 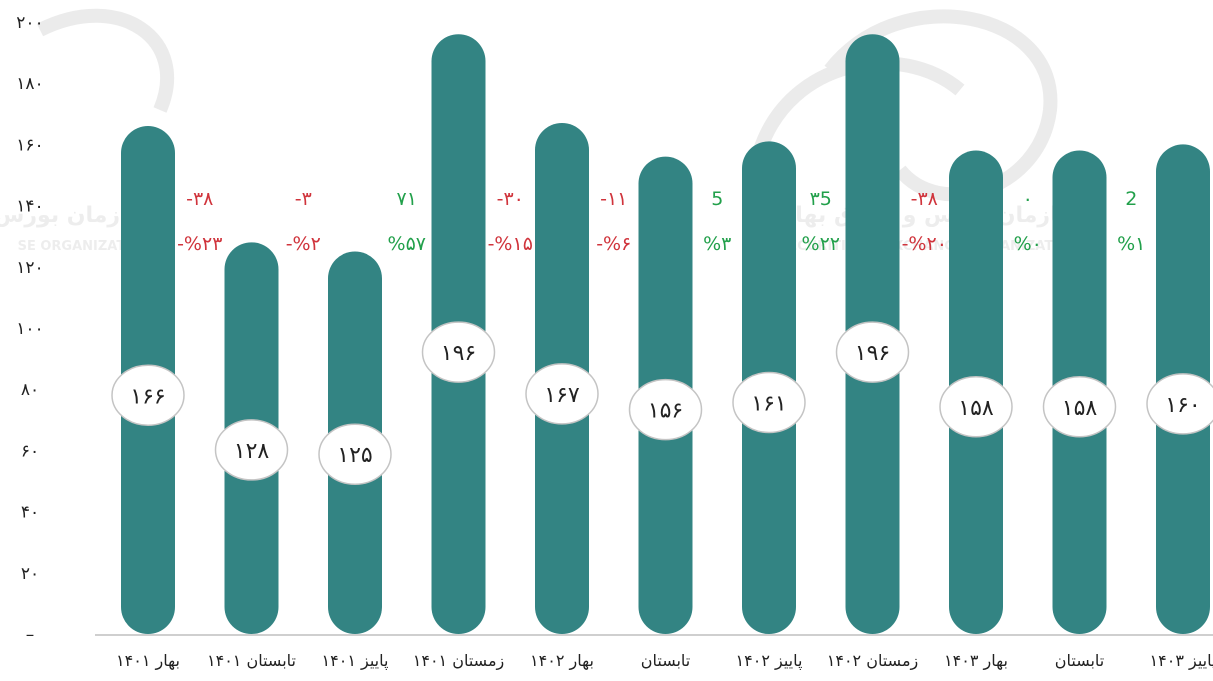 I want to click on x-tick-label: بهار ۱۴۰۳, so click(x=976, y=661).